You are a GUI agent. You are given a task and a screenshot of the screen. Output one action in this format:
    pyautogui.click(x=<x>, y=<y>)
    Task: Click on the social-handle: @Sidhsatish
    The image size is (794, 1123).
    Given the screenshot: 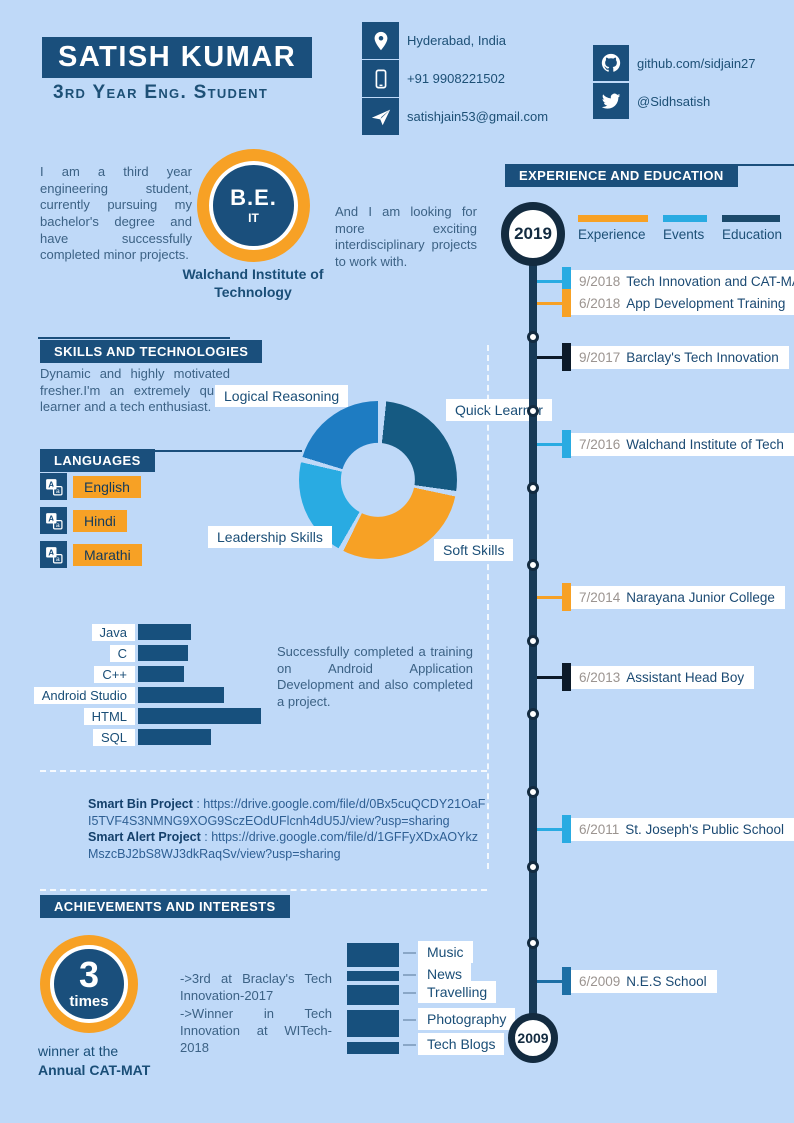 What is the action you would take?
    pyautogui.click(x=674, y=101)
    